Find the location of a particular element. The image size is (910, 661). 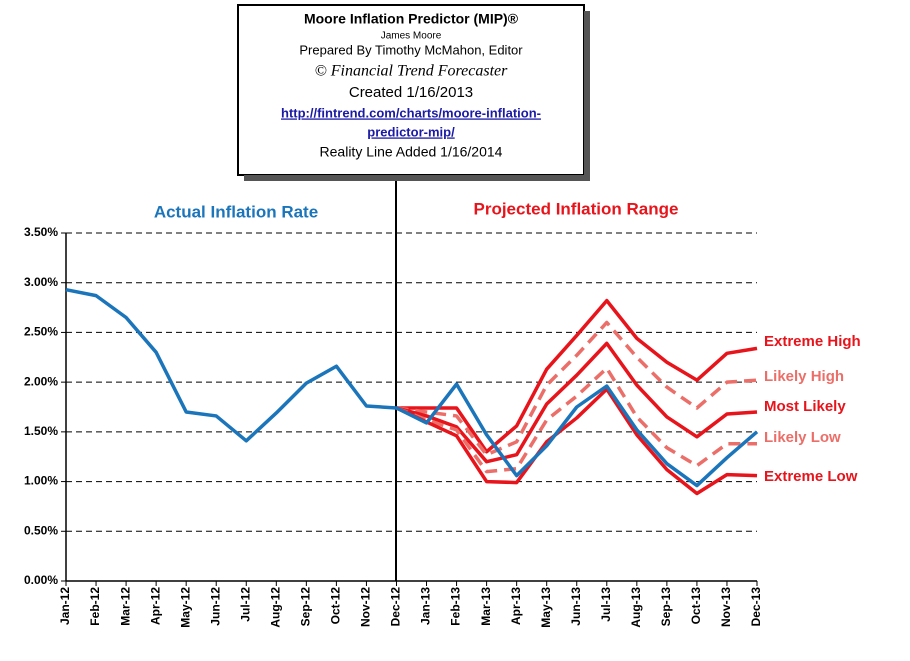

x-tick-label: Dec-12 is located at coordinates (396, 607).